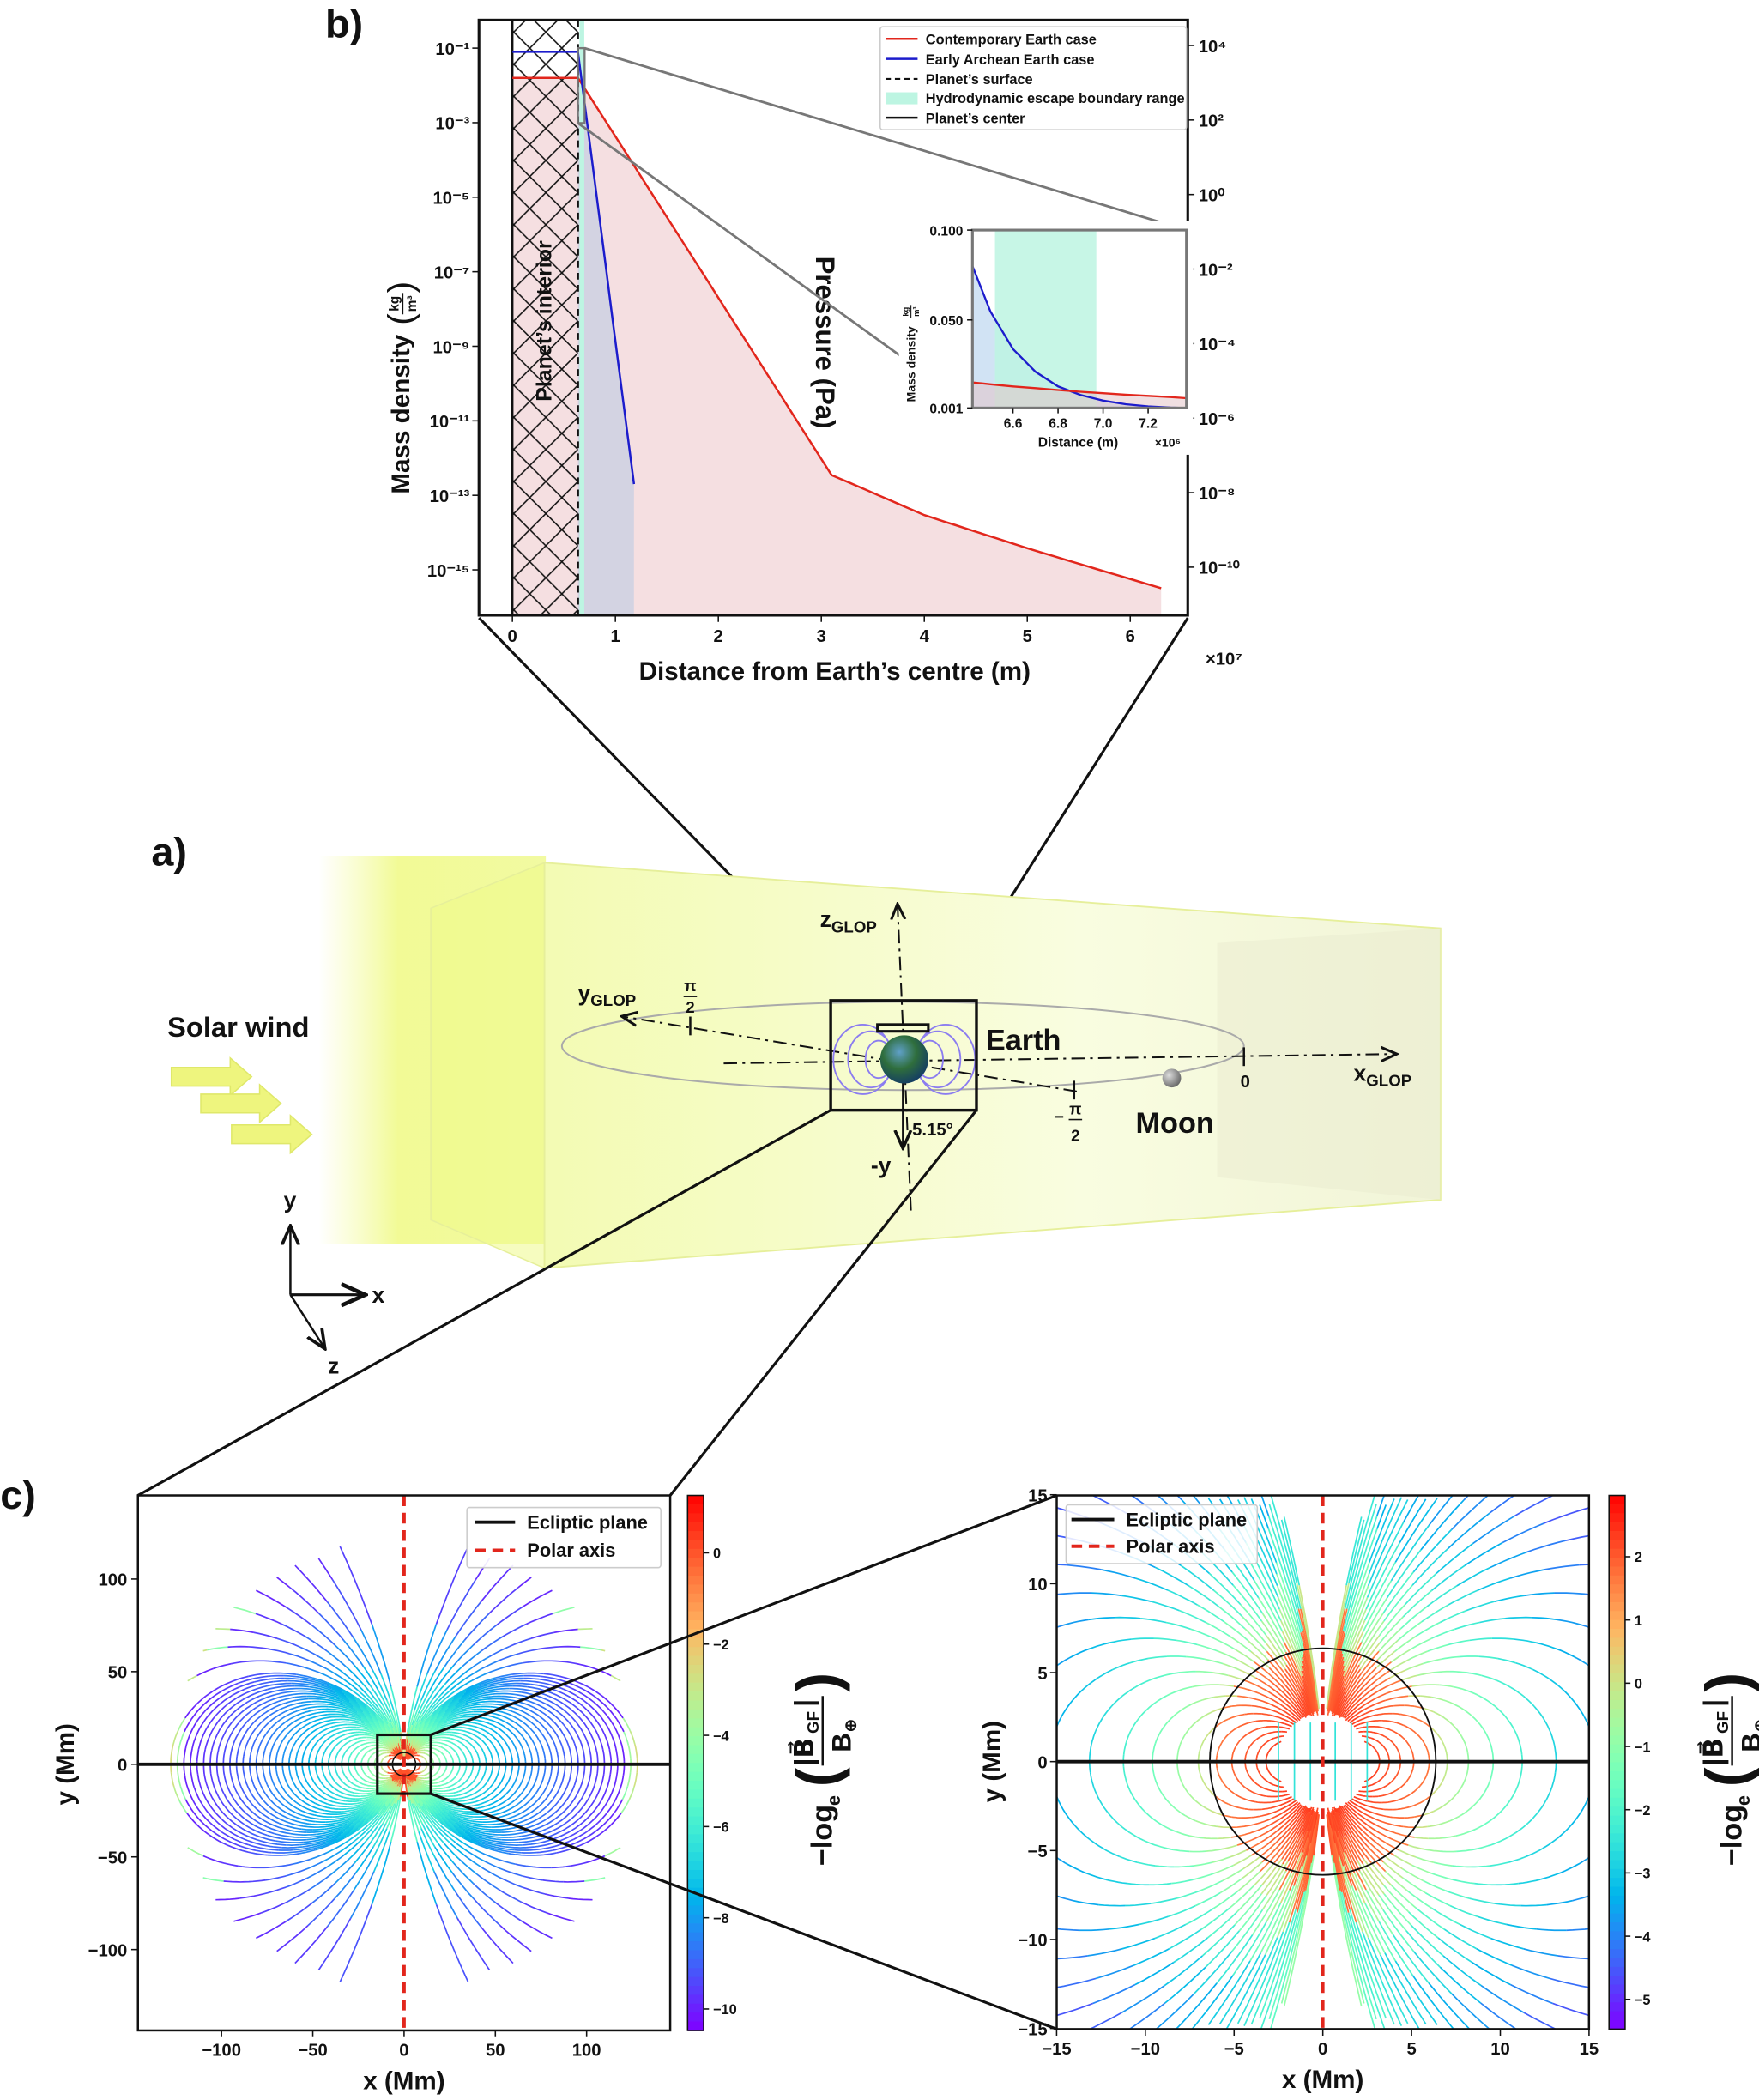  I want to click on y2-tick-label: 10², so click(1211, 121).